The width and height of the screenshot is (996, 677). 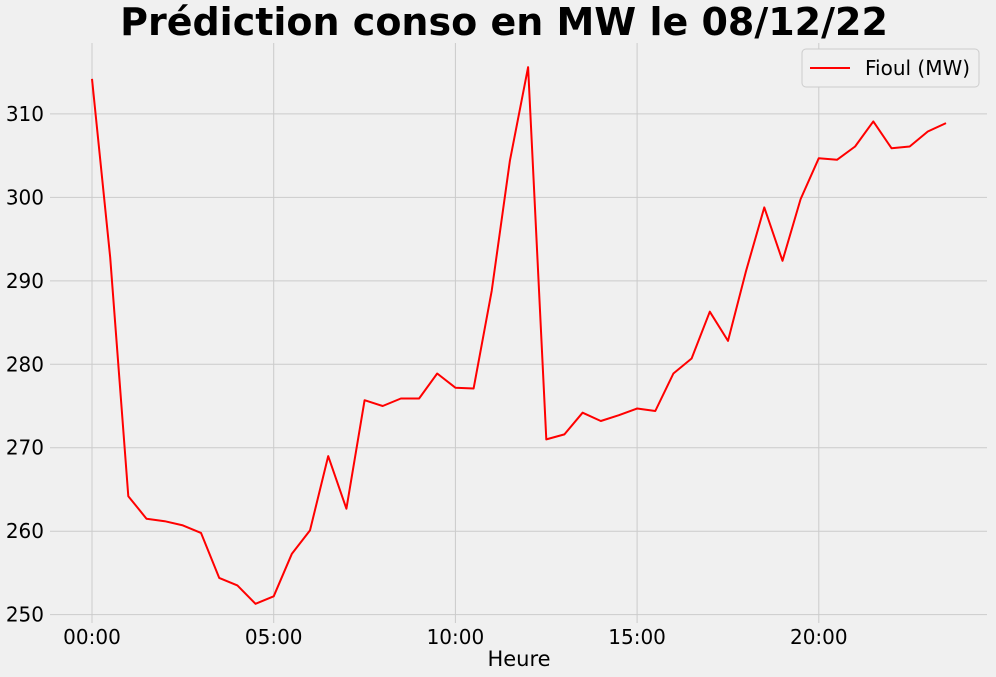 I want to click on y-tick-label: 290, so click(x=25, y=281).